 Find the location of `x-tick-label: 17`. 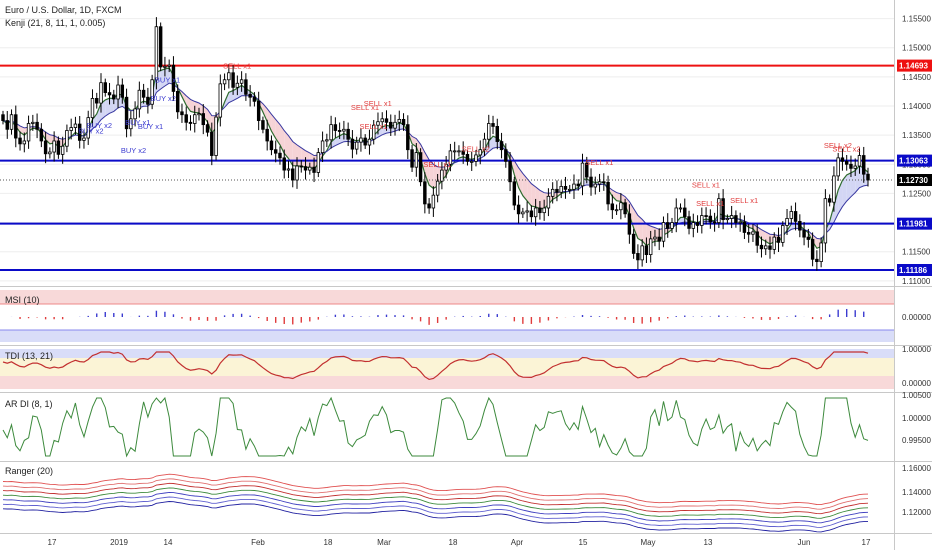

x-tick-label: 17 is located at coordinates (52, 542).